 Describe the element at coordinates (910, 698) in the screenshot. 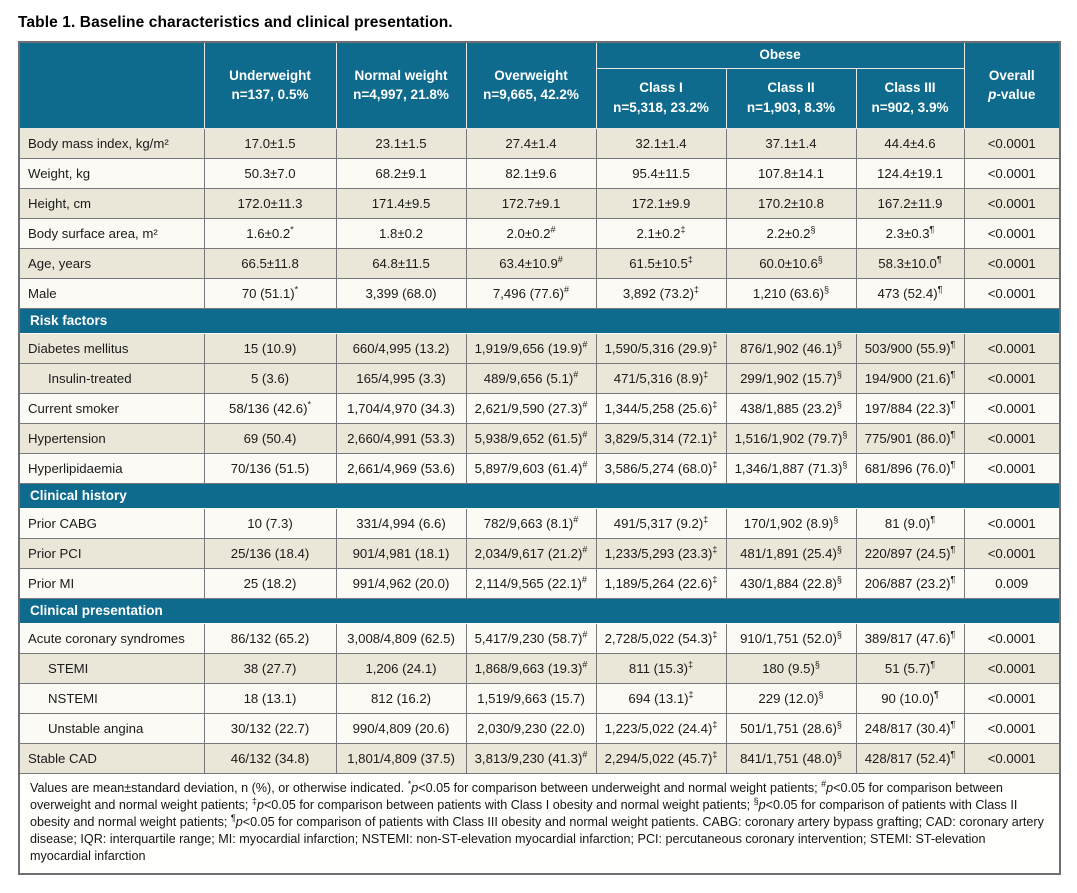

I see `cell: 90 (10.0)¶` at that location.